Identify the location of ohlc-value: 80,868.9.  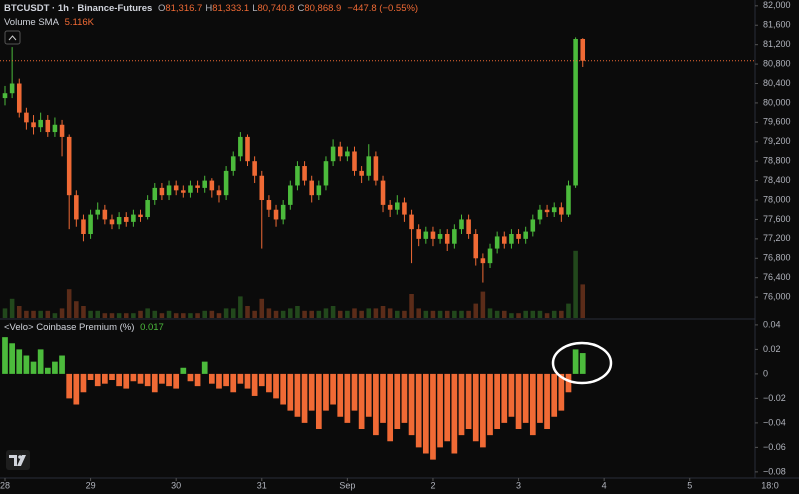
(323, 8).